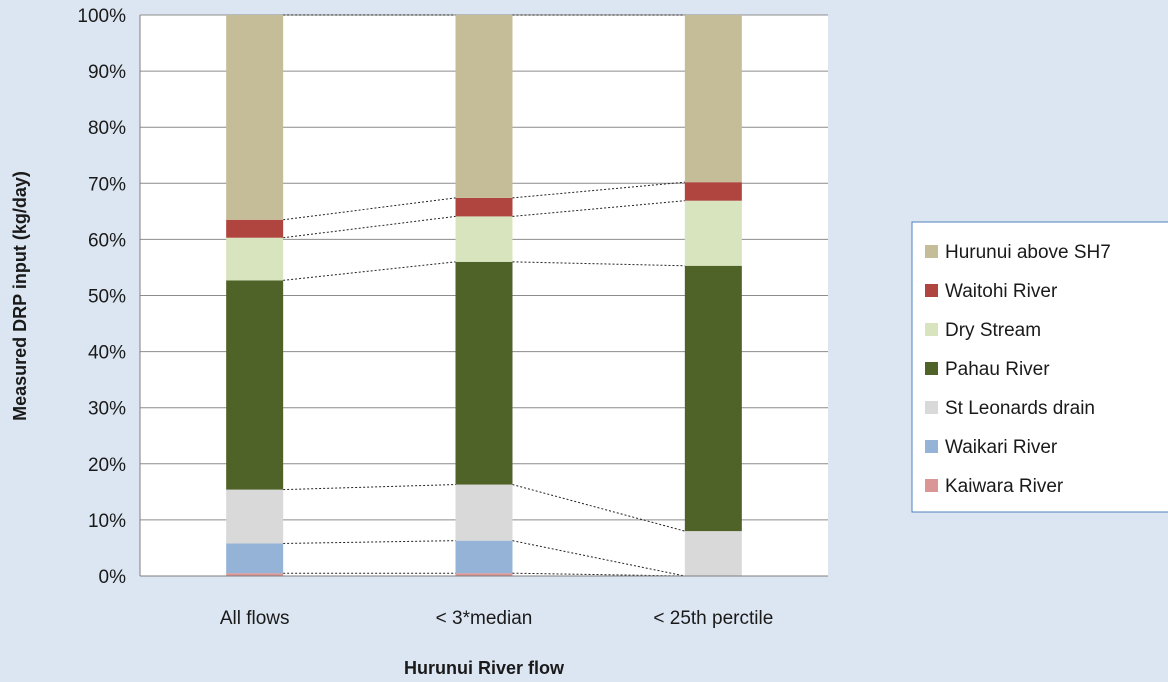 The height and width of the screenshot is (682, 1168). I want to click on legend-box, so click(1039, 367).